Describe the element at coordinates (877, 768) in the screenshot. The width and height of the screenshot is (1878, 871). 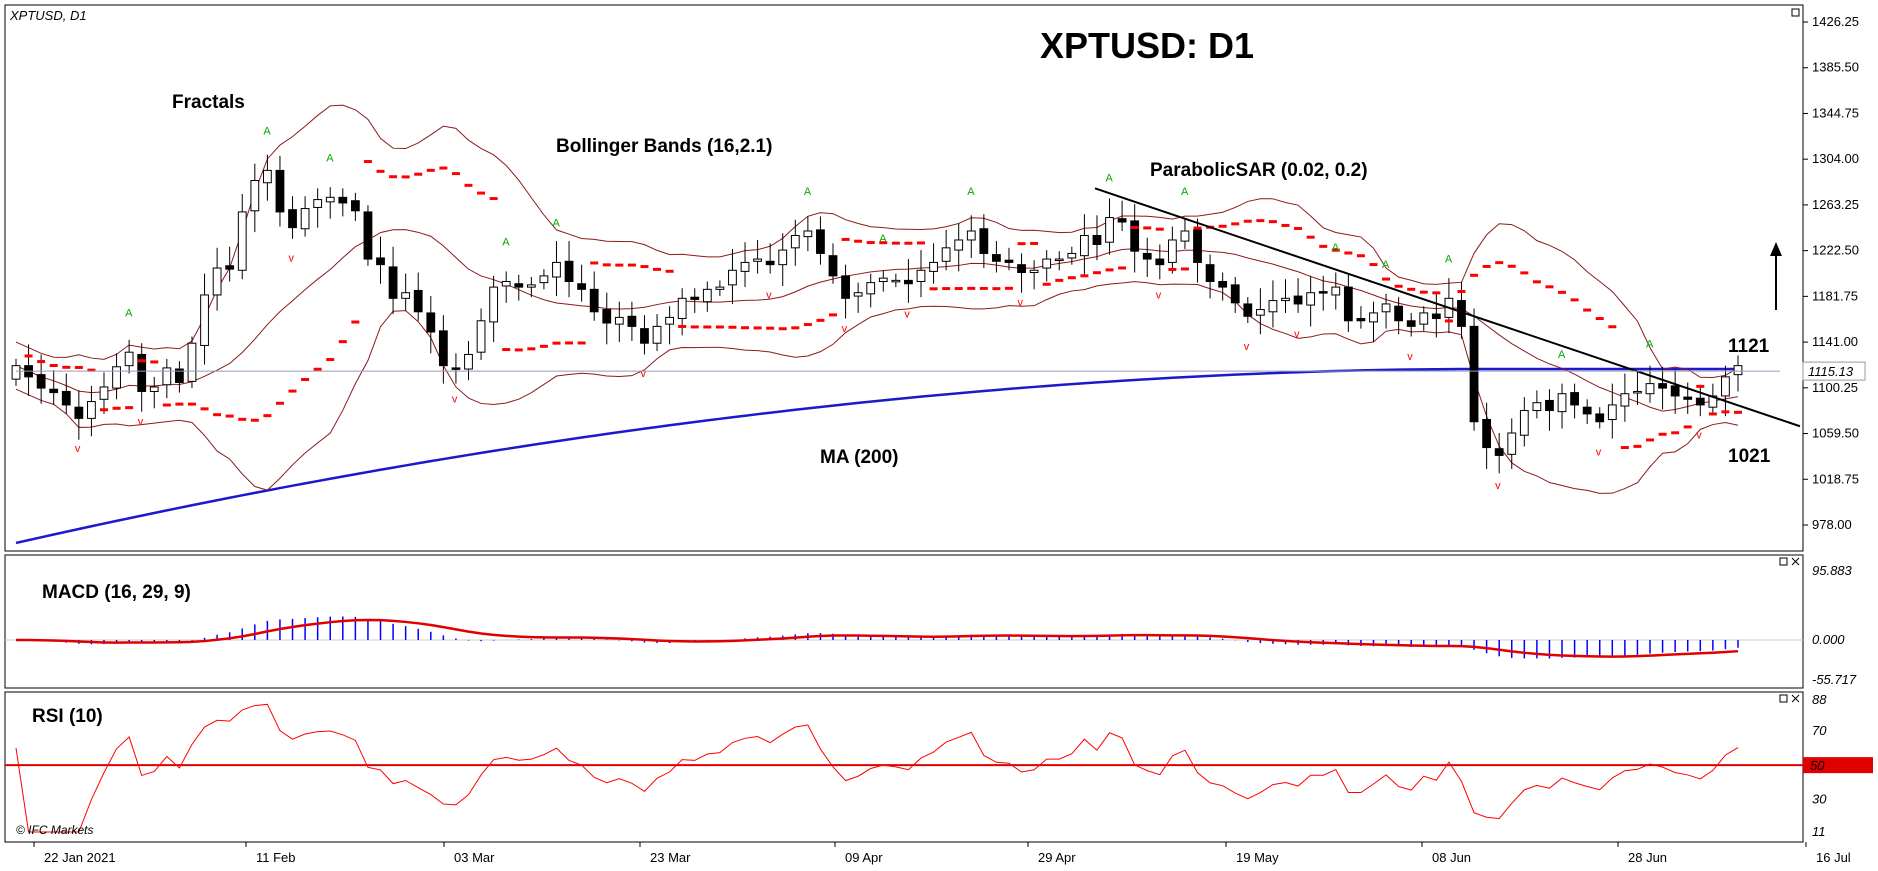
I see `rsi-line` at that location.